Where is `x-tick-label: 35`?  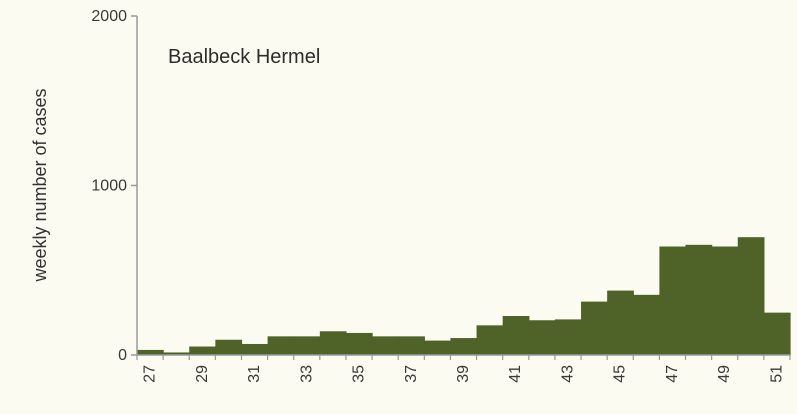
x-tick-label: 35 is located at coordinates (359, 374).